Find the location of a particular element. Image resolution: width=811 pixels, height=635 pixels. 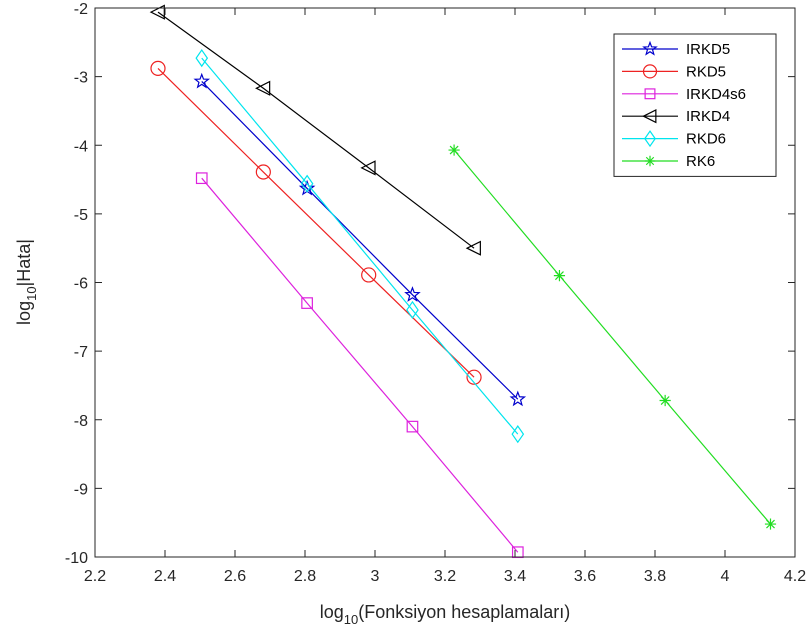

legend-entry: RKD5 is located at coordinates (674, 71).